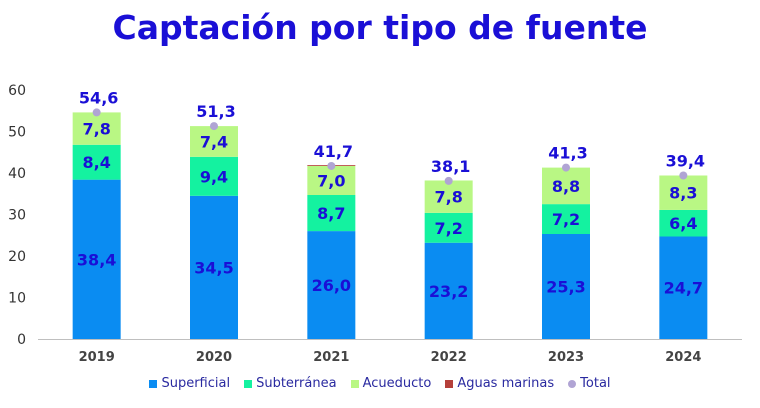 This screenshot has height=408, width=760. What do you see at coordinates (17, 174) in the screenshot?
I see `y-tick-label: 40` at bounding box center [17, 174].